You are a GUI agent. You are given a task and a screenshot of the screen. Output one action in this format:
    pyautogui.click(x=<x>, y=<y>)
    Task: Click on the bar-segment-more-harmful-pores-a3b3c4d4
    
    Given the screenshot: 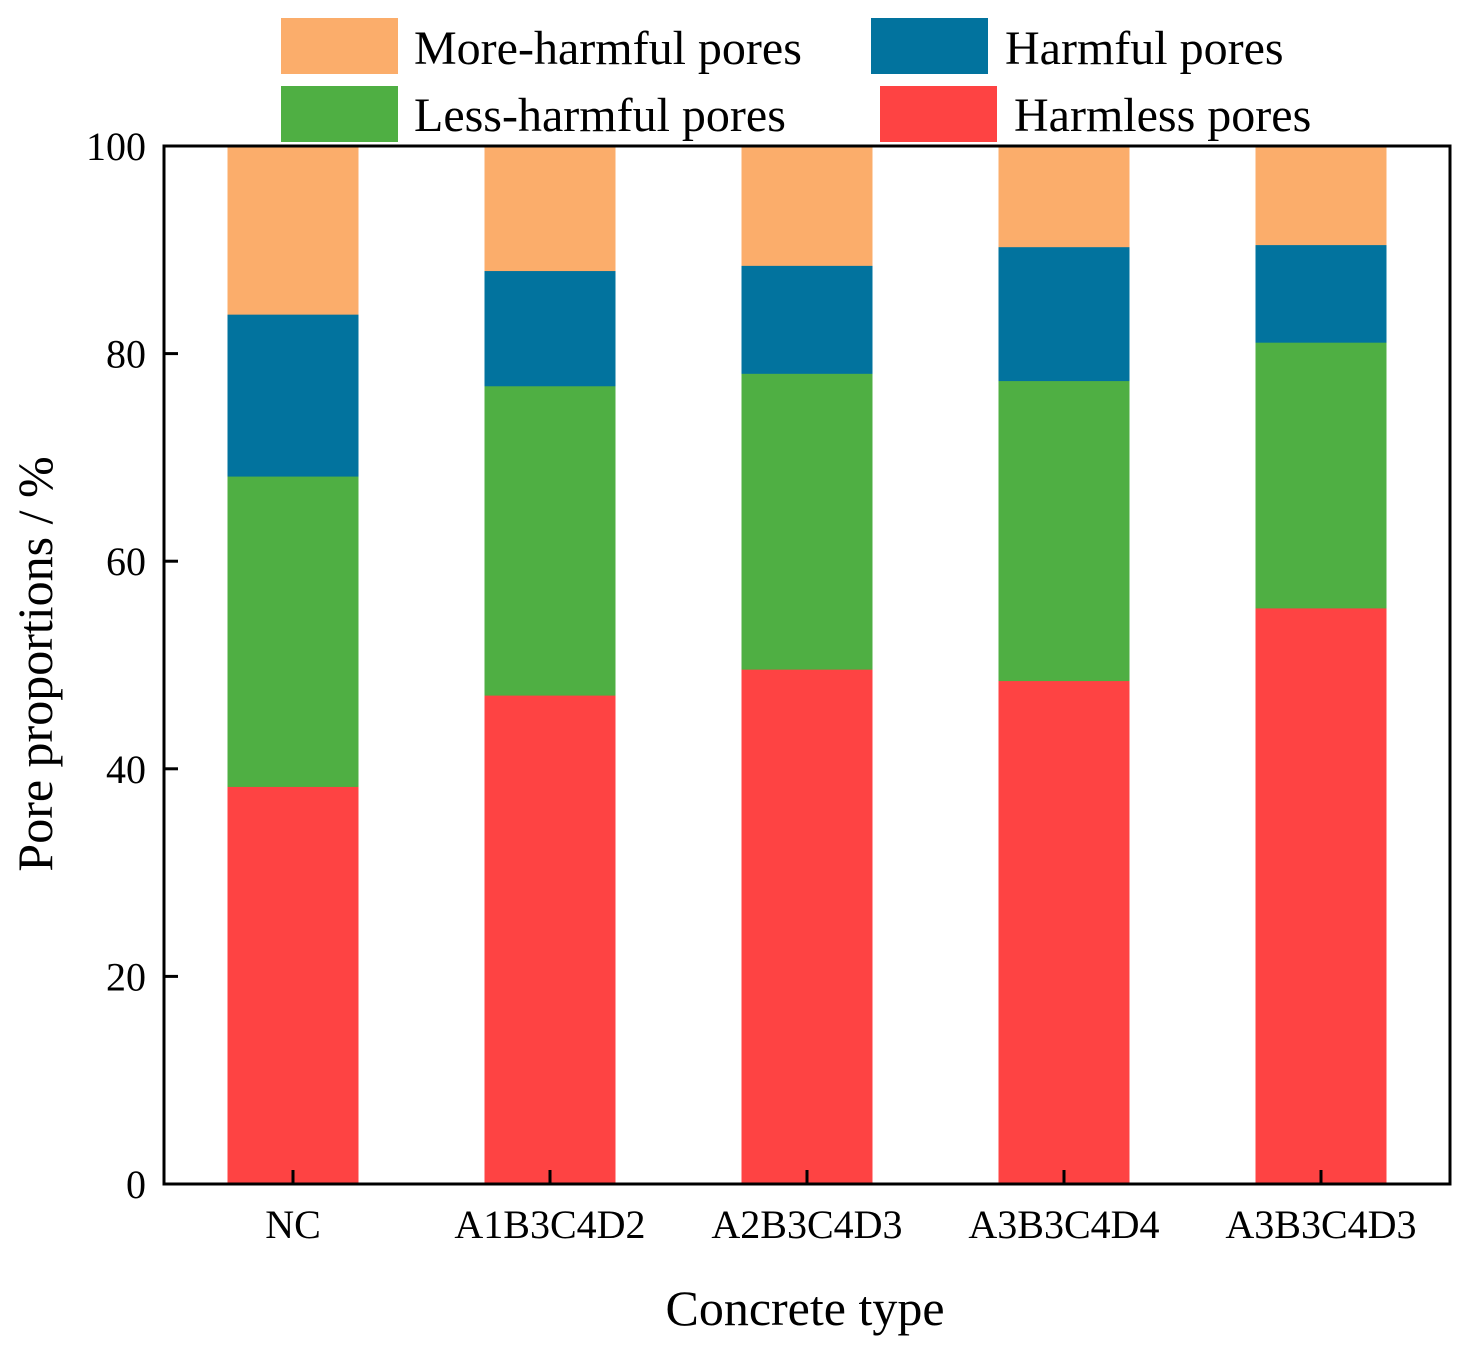 What is the action you would take?
    pyautogui.click(x=1064, y=196)
    